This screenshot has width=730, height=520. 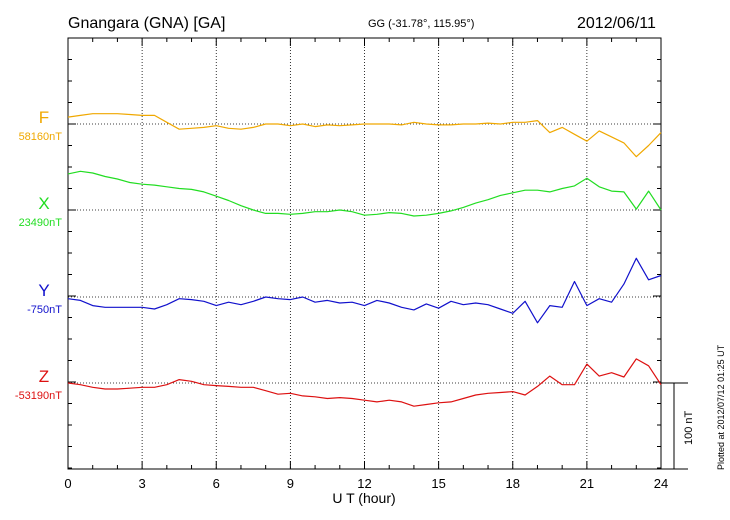 I want to click on series-name-z: Z, so click(x=44, y=376).